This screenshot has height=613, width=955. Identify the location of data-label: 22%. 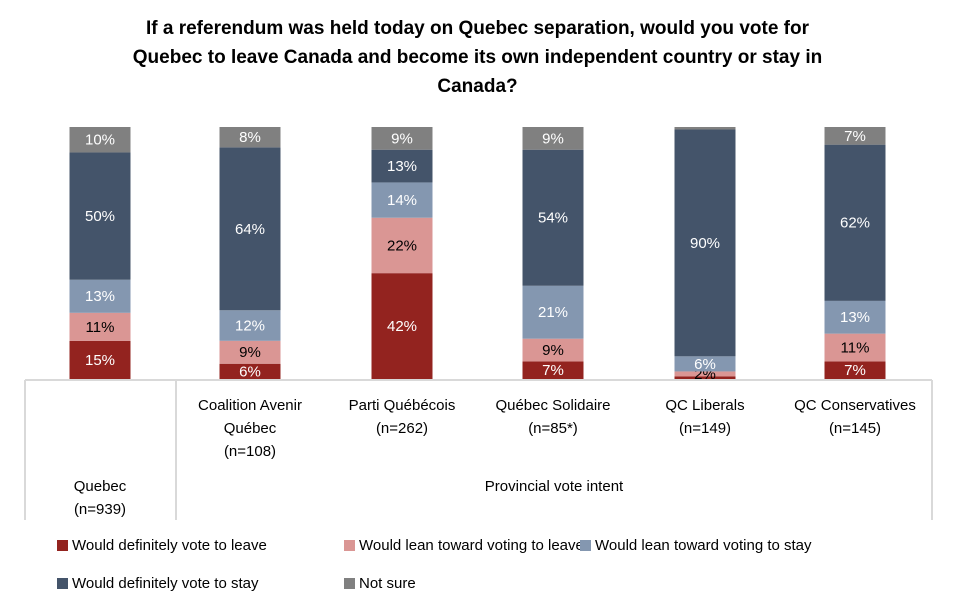
(402, 245).